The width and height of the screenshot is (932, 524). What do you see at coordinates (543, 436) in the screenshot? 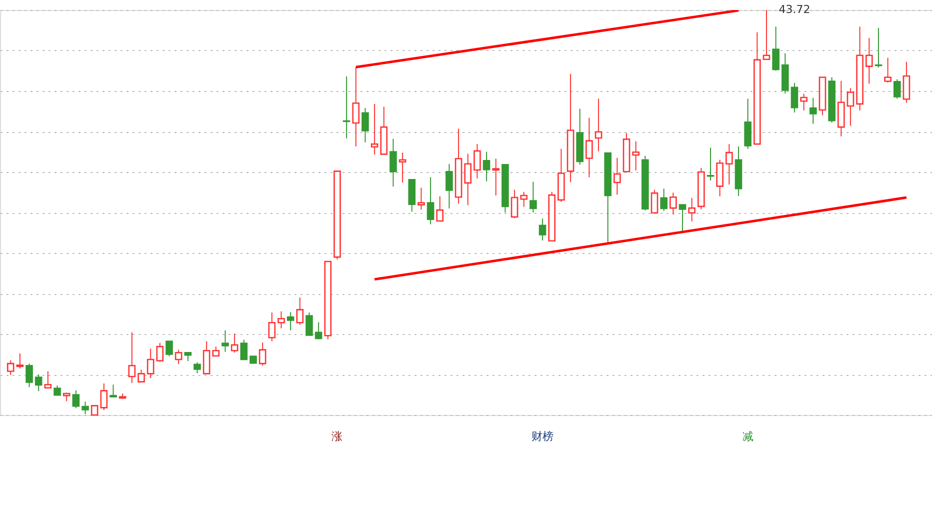
I see `text: 财榜` at bounding box center [543, 436].